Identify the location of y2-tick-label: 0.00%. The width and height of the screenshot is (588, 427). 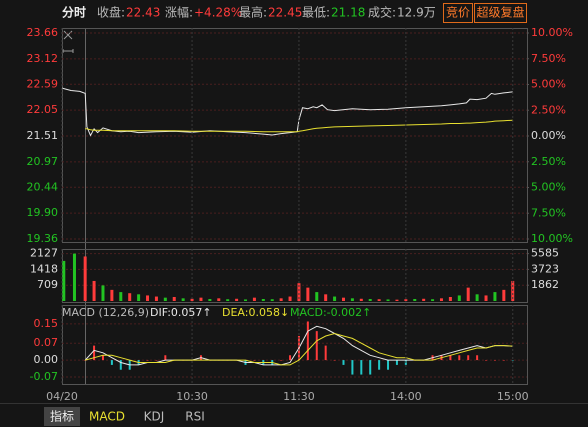
(548, 135).